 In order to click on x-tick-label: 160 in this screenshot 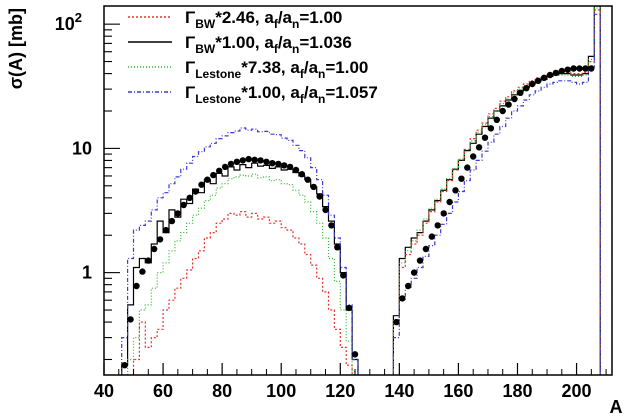, I will do `click(458, 391)`.